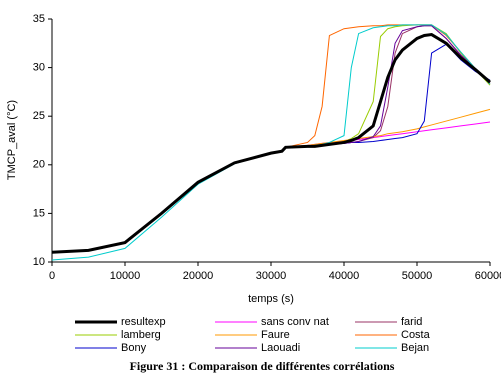 The width and height of the screenshot is (501, 378). What do you see at coordinates (344, 276) in the screenshot?
I see `x-tick-label: 40000` at bounding box center [344, 276].